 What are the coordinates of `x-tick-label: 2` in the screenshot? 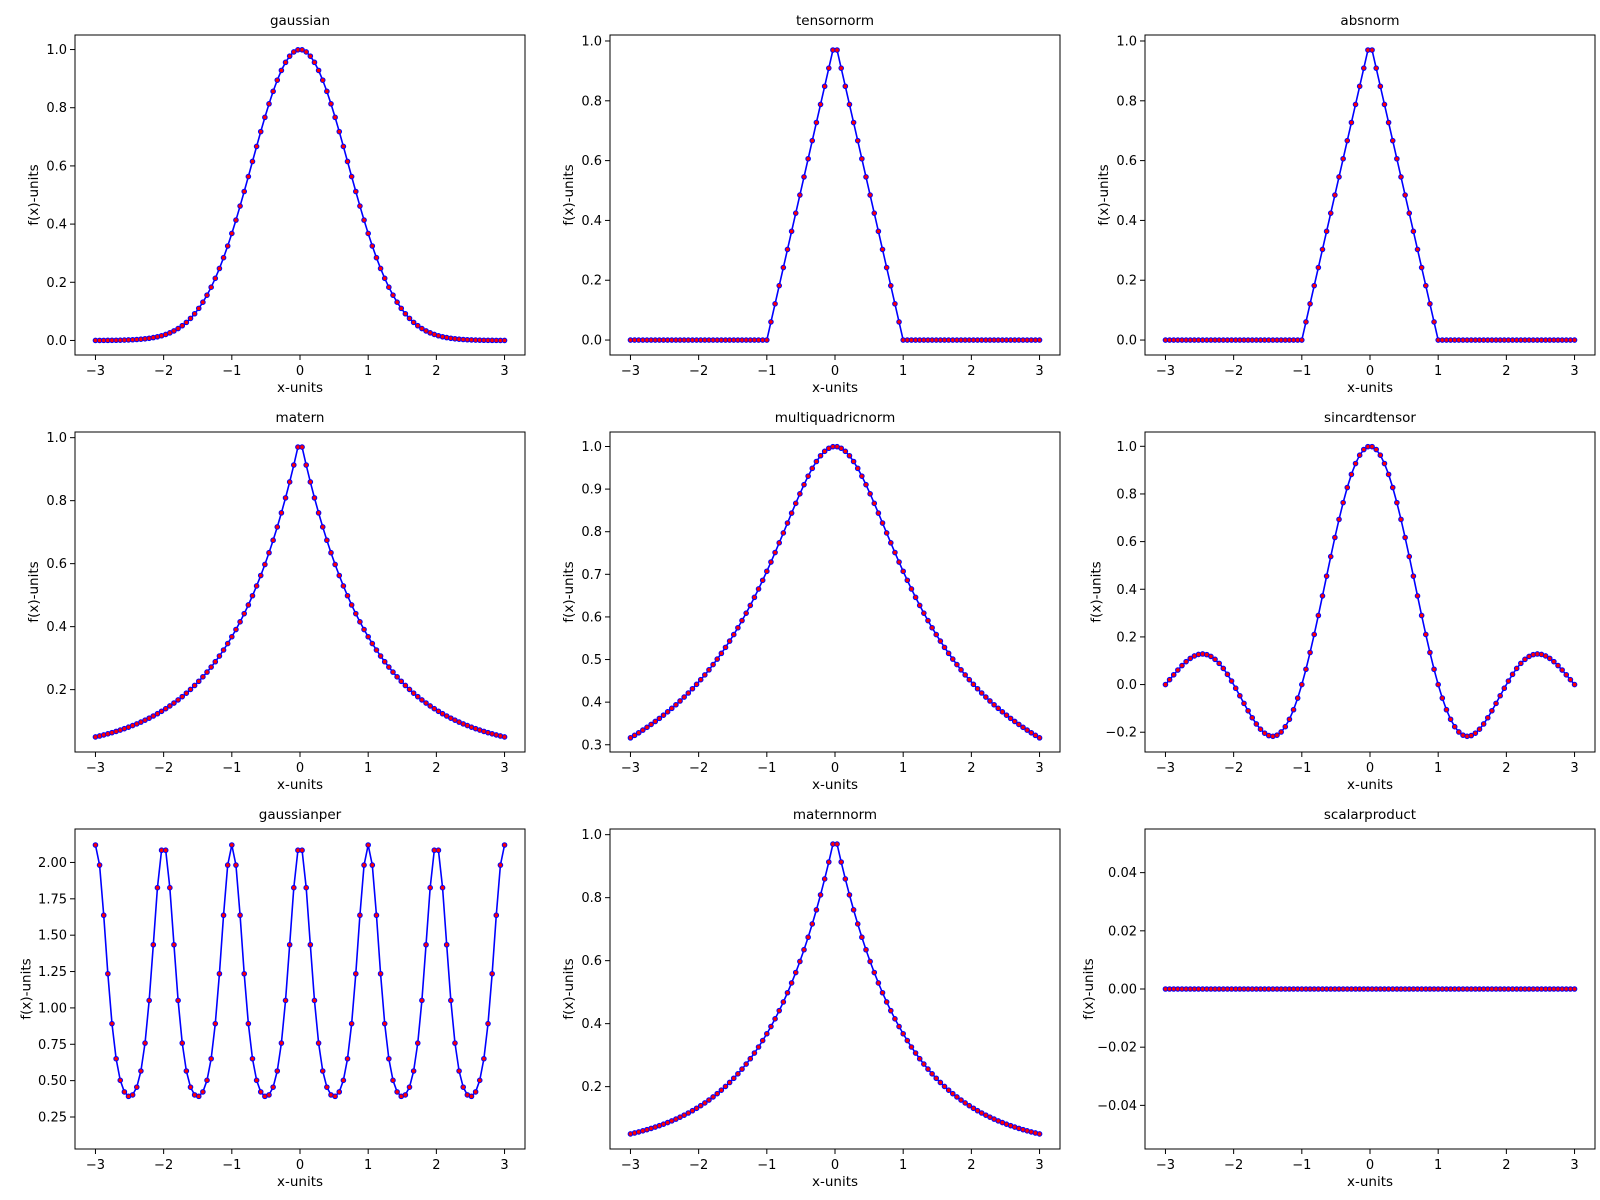 It's located at (971, 768).